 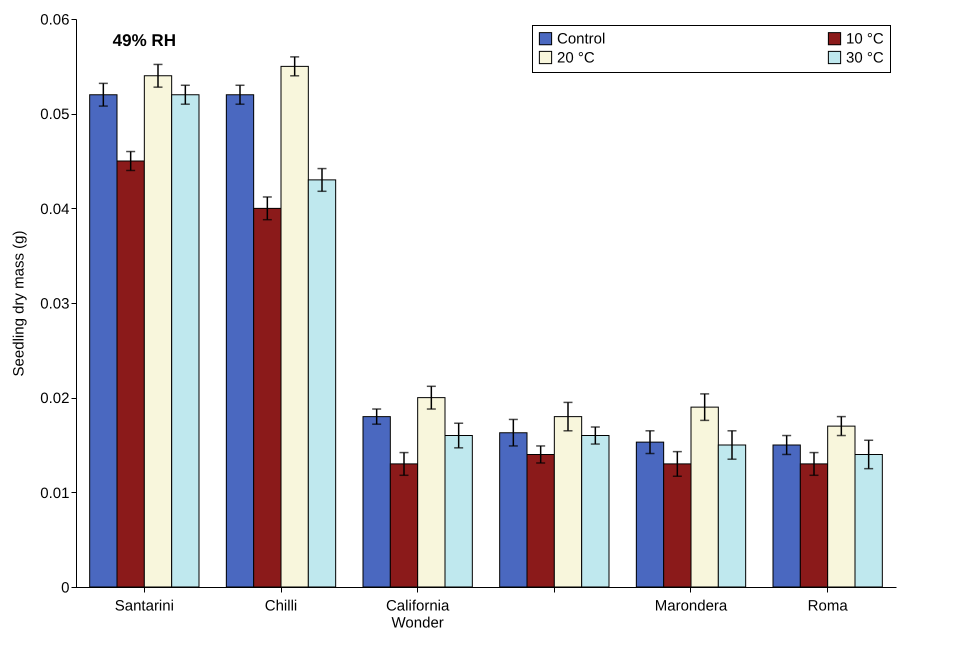 What do you see at coordinates (144, 606) in the screenshot?
I see `x-tick-label: Santarini` at bounding box center [144, 606].